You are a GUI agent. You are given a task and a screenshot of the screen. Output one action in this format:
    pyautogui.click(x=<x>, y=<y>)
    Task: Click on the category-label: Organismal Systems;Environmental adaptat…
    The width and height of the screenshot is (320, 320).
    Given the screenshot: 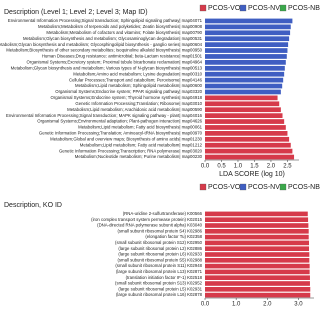 What is the action you would take?
    pyautogui.click(x=119, y=121)
    